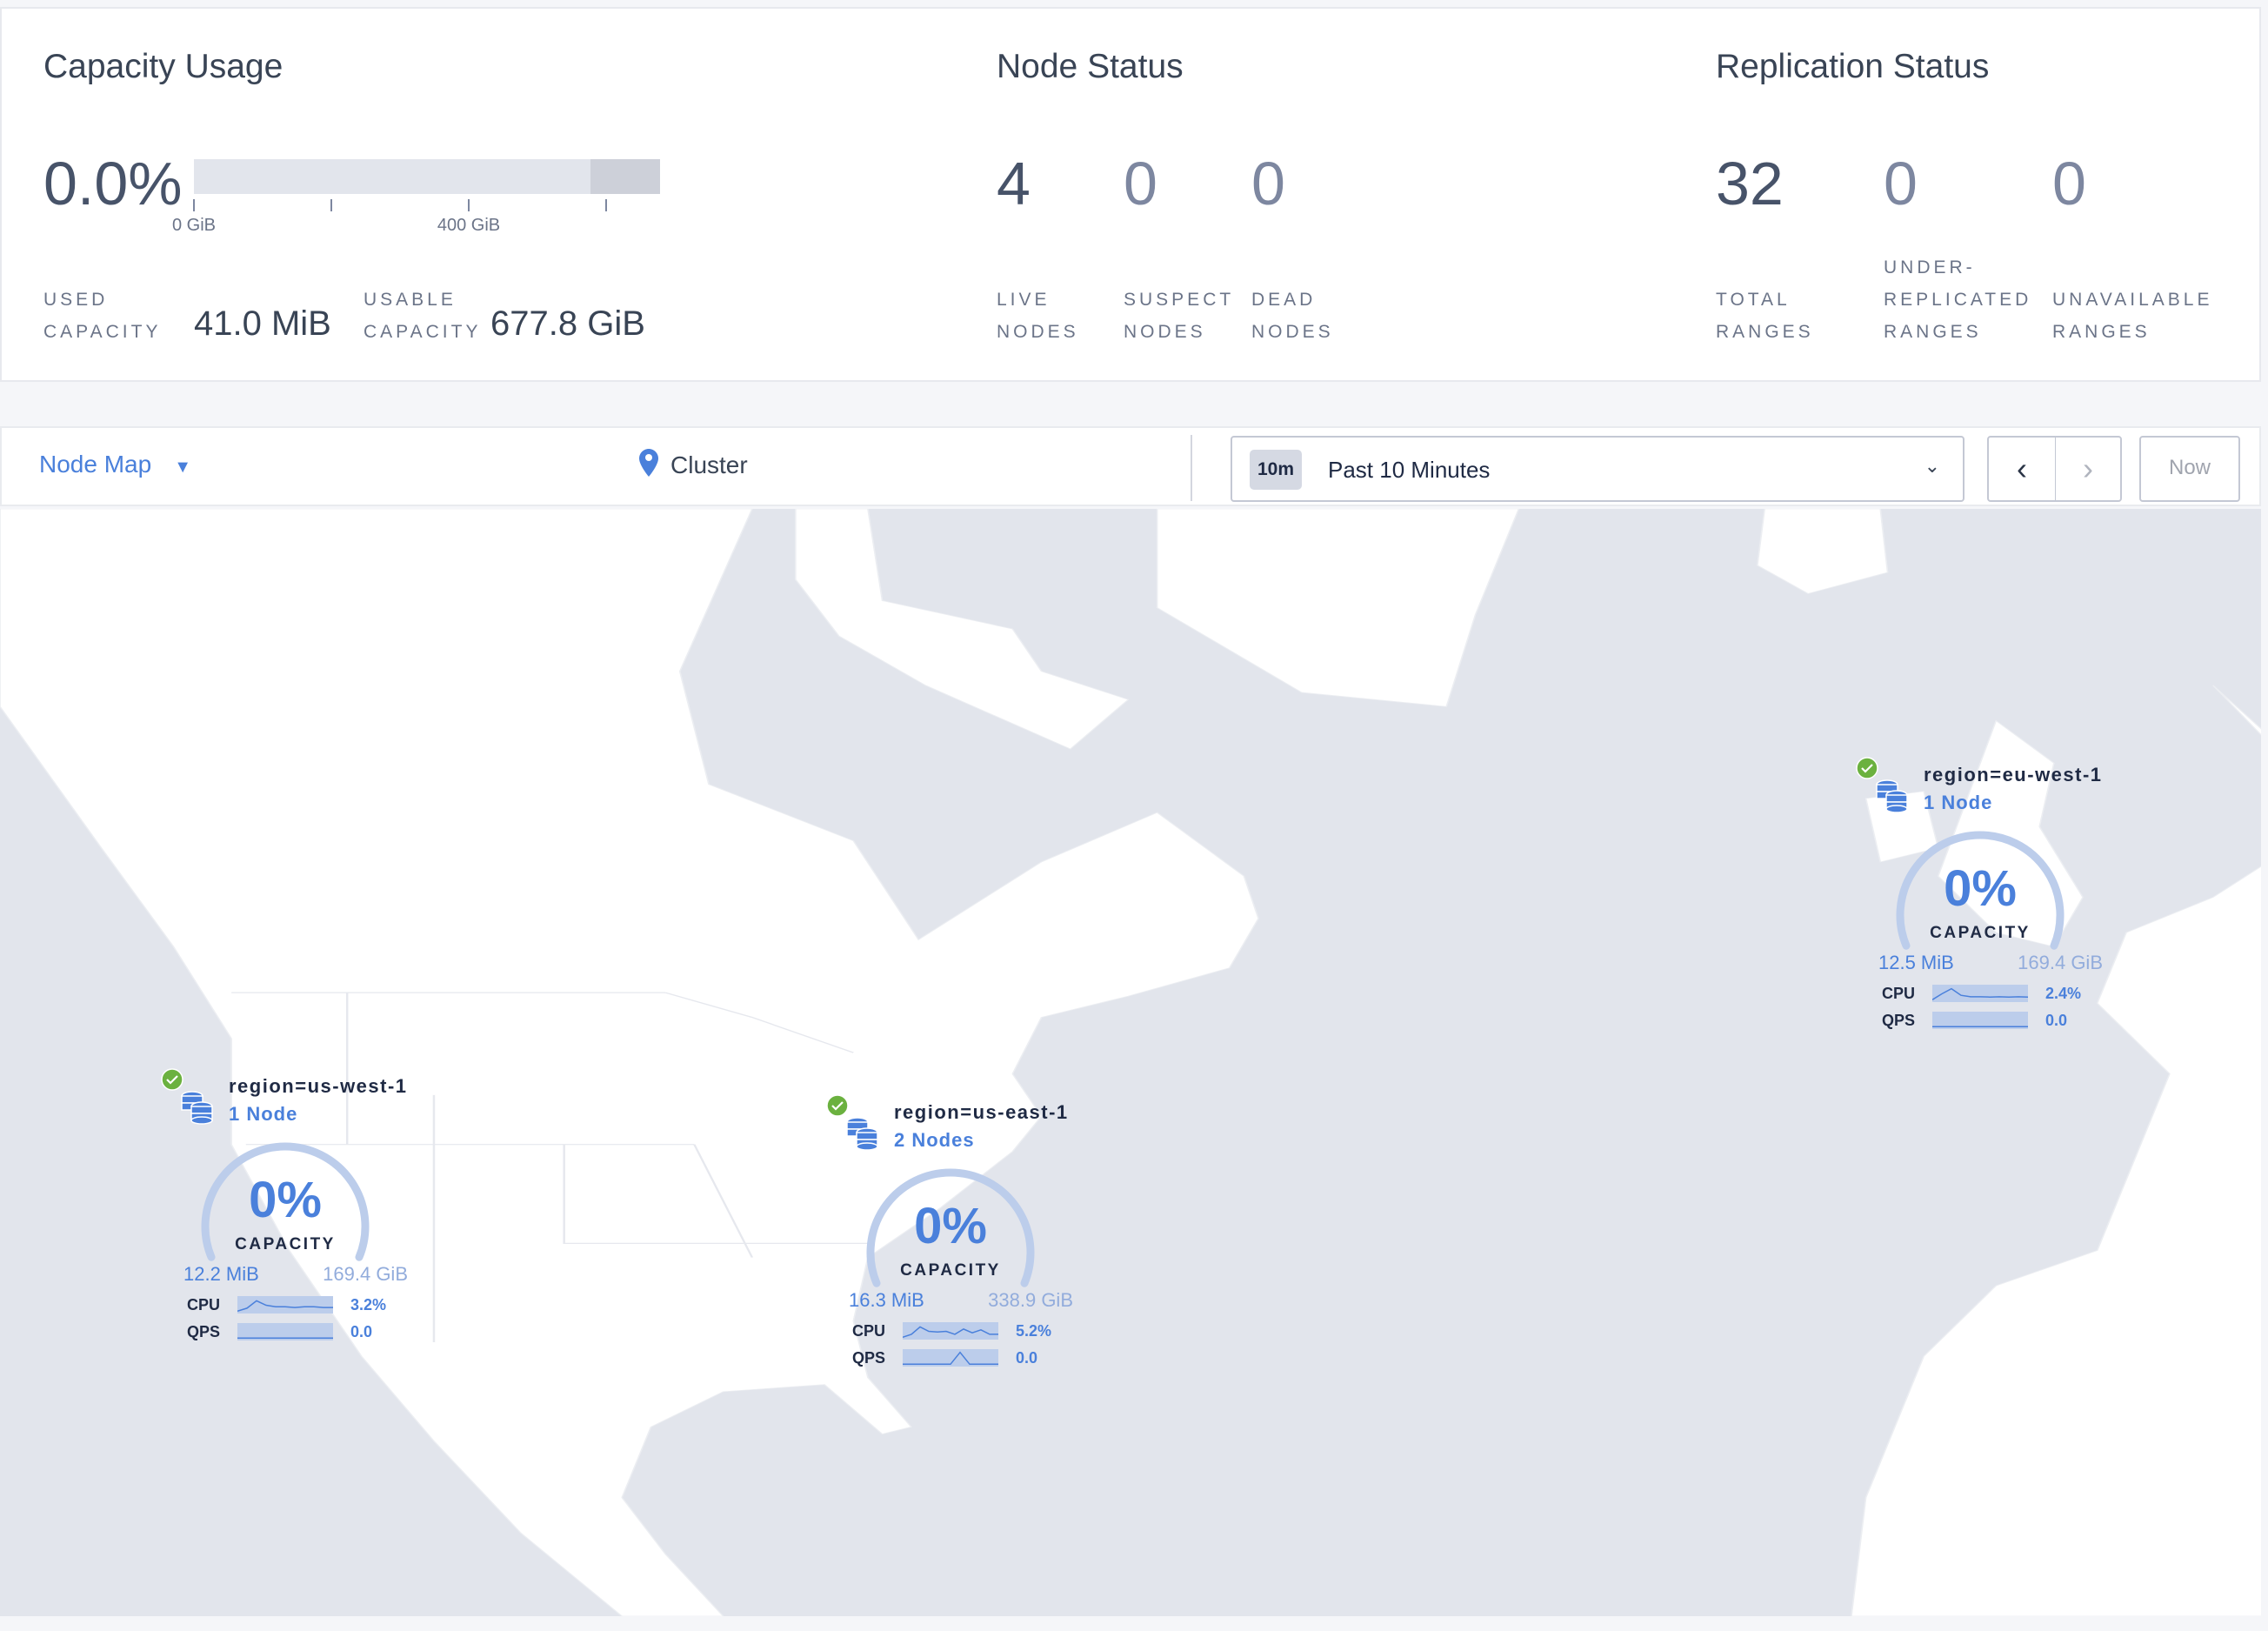  I want to click on cluster-title: region=us-west-1, so click(318, 1086).